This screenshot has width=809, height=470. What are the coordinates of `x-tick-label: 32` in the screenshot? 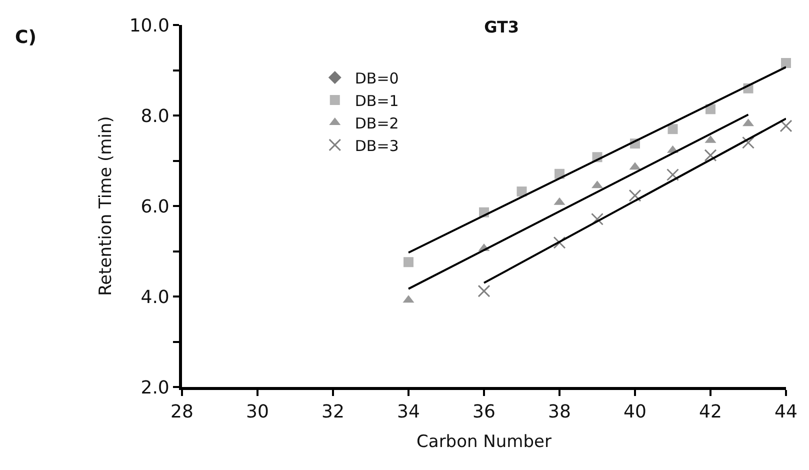 It's located at (333, 412).